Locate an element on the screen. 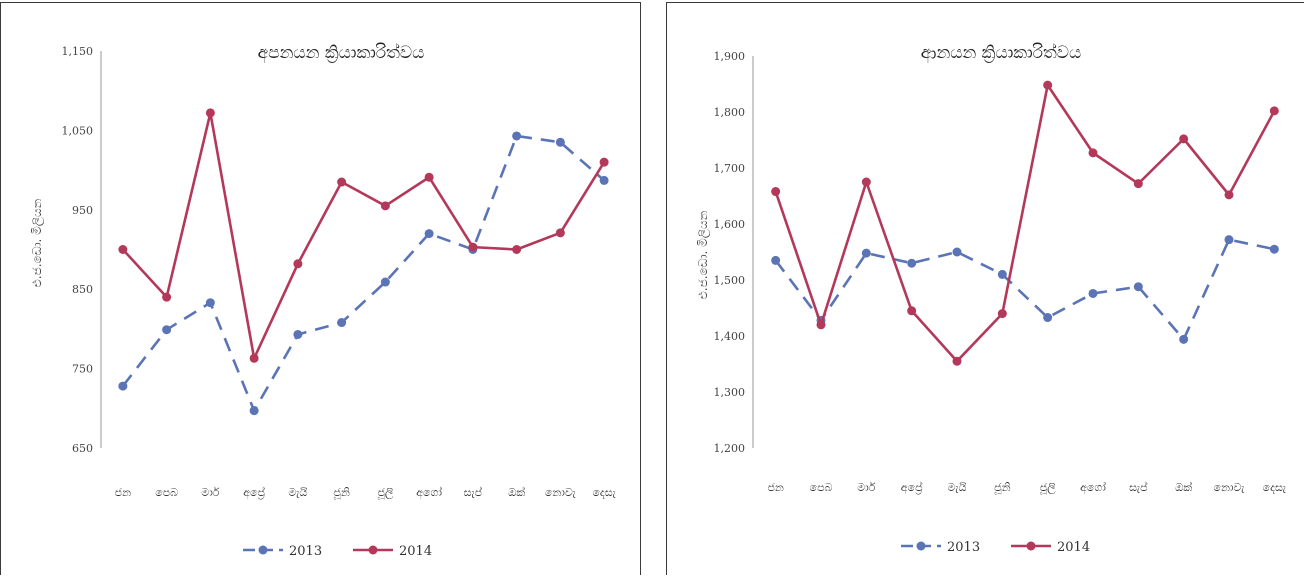 The height and width of the screenshot is (576, 1304). y-tick-label: 750 is located at coordinates (82, 369).